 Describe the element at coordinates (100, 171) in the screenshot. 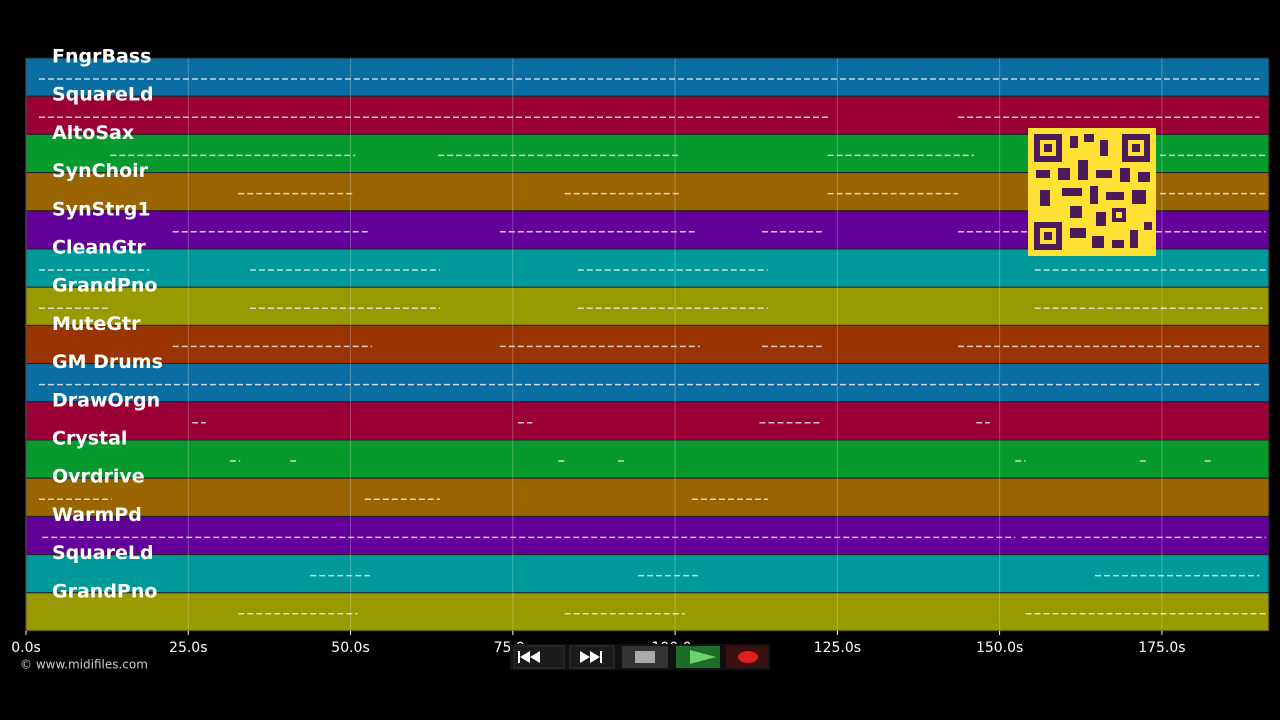

I see `track-name: SynChoir` at that location.